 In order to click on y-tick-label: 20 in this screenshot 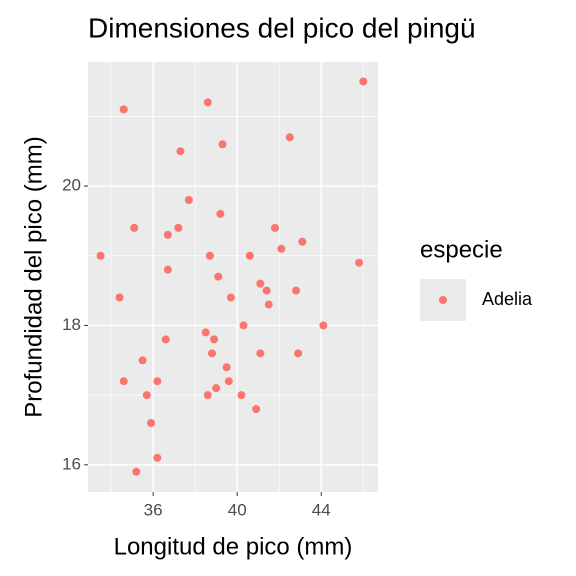, I will do `click(71, 185)`.